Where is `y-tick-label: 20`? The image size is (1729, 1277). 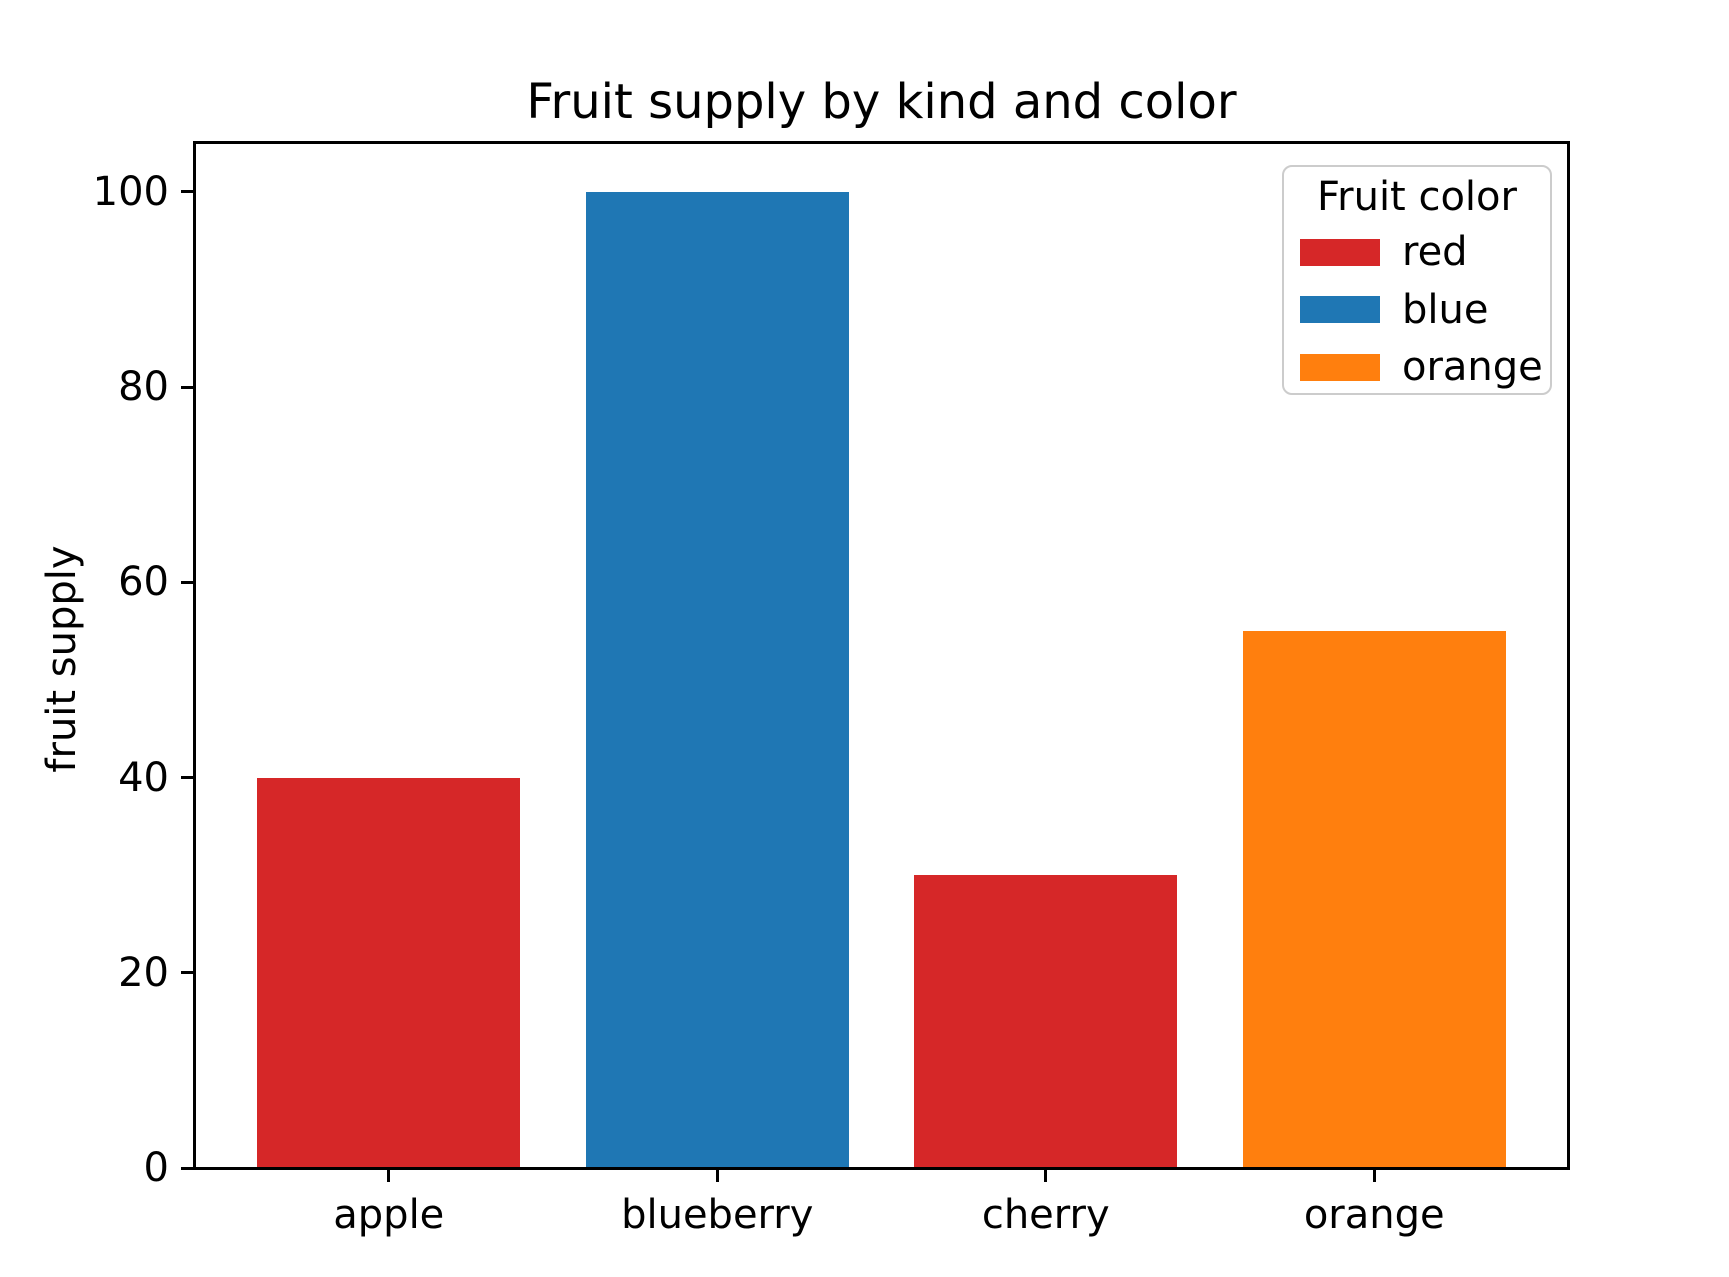 y-tick-label: 20 is located at coordinates (143, 972).